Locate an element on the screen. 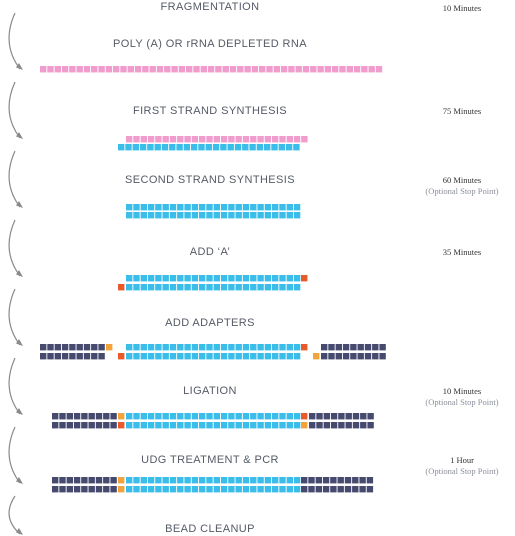 Image resolution: width=515 pixels, height=536 pixels. step-title-add-a: ADD ‘A’ is located at coordinates (210, 252).